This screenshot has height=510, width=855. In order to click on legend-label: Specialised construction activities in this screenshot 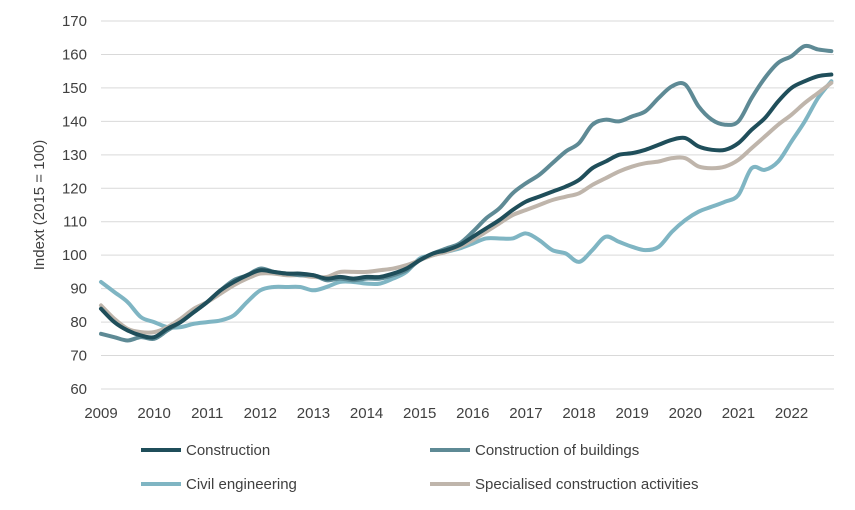, I will do `click(586, 484)`.